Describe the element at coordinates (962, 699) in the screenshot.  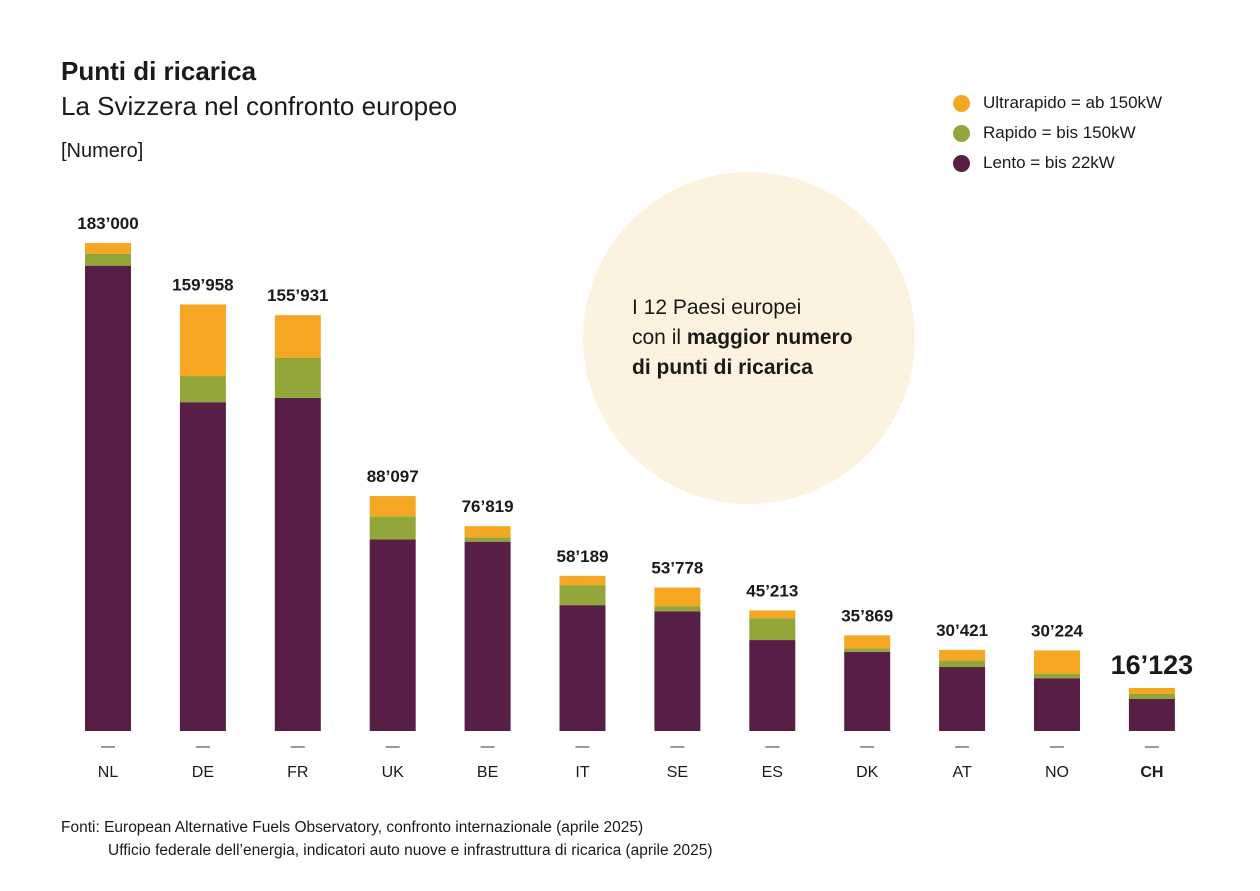
I see `bar-at-lento` at that location.